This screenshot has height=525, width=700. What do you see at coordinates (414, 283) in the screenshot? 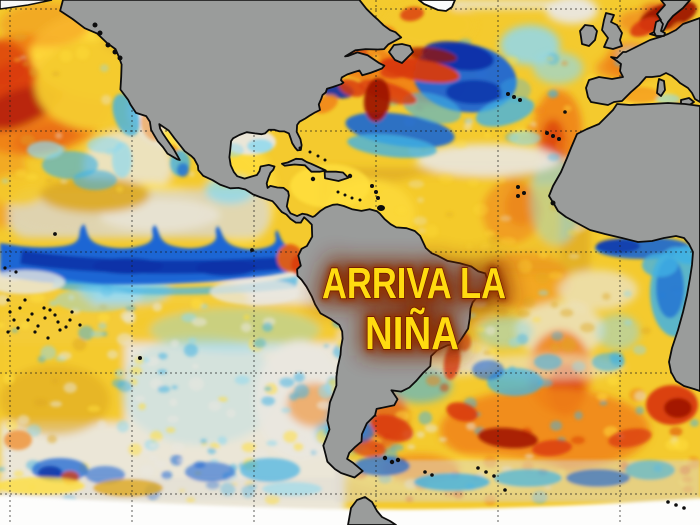
I see `svg-text: ARRIVA LA` at bounding box center [414, 283].